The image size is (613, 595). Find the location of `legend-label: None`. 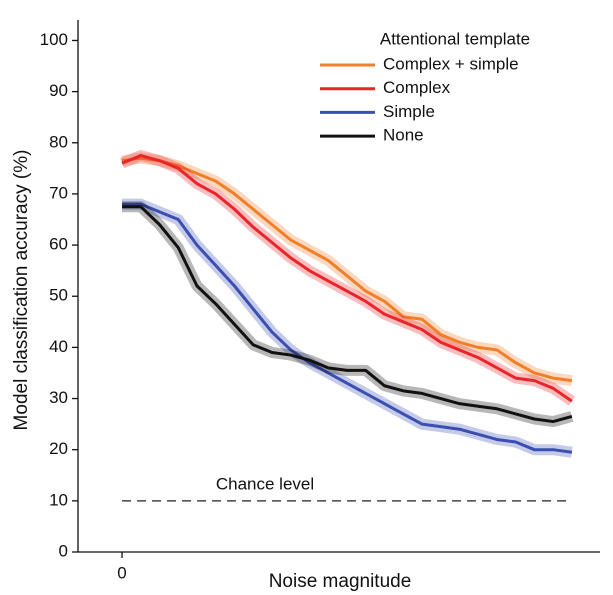

legend-label: None is located at coordinates (403, 135).